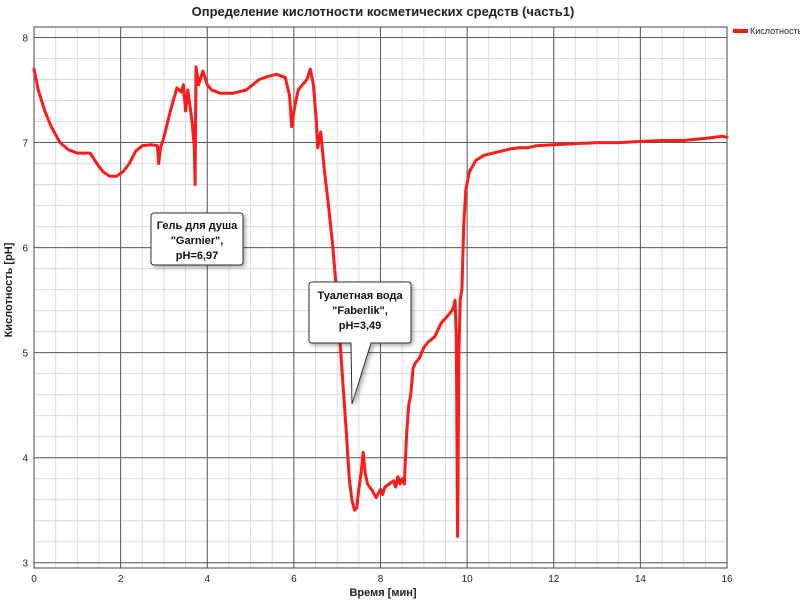 The width and height of the screenshot is (800, 600). I want to click on x-tick-label: 8, so click(381, 579).